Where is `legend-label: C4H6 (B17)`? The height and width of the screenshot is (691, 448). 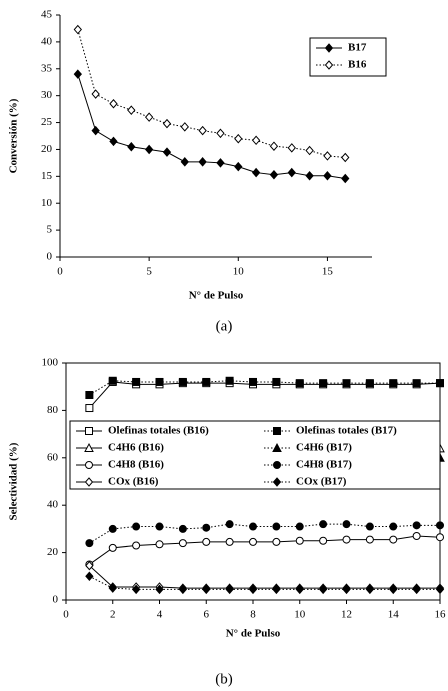
legend-label: C4H6 (B17) is located at coordinates (324, 448).